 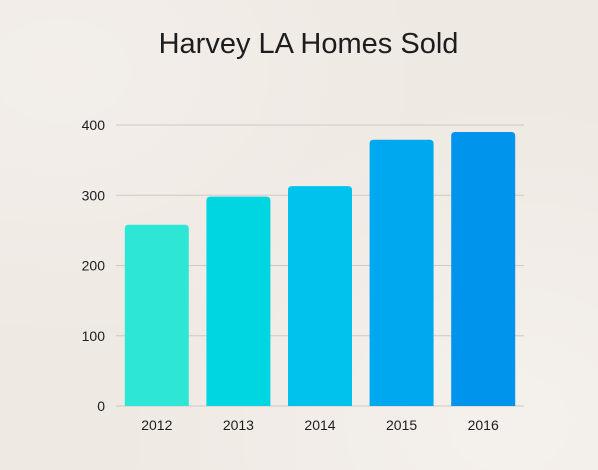 I want to click on bar-2014, so click(x=320, y=296).